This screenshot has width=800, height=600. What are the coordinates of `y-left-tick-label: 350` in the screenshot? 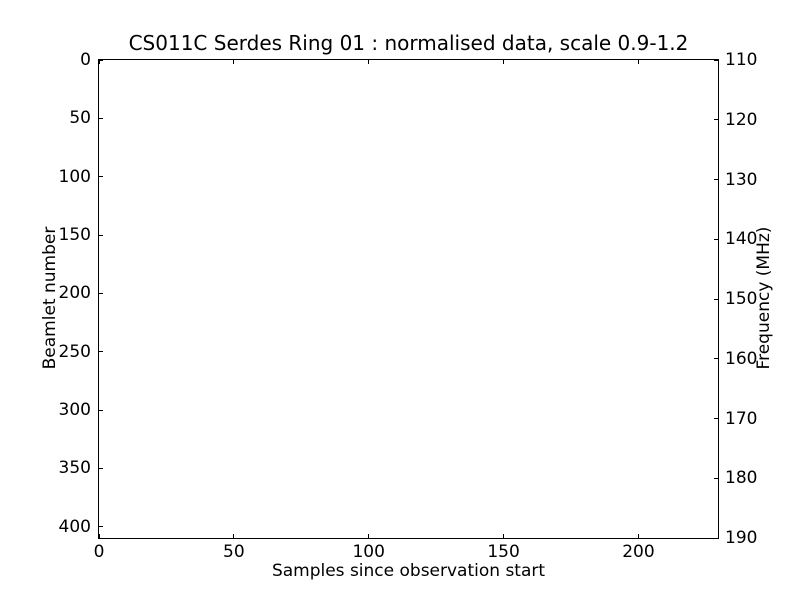 It's located at (74, 468).